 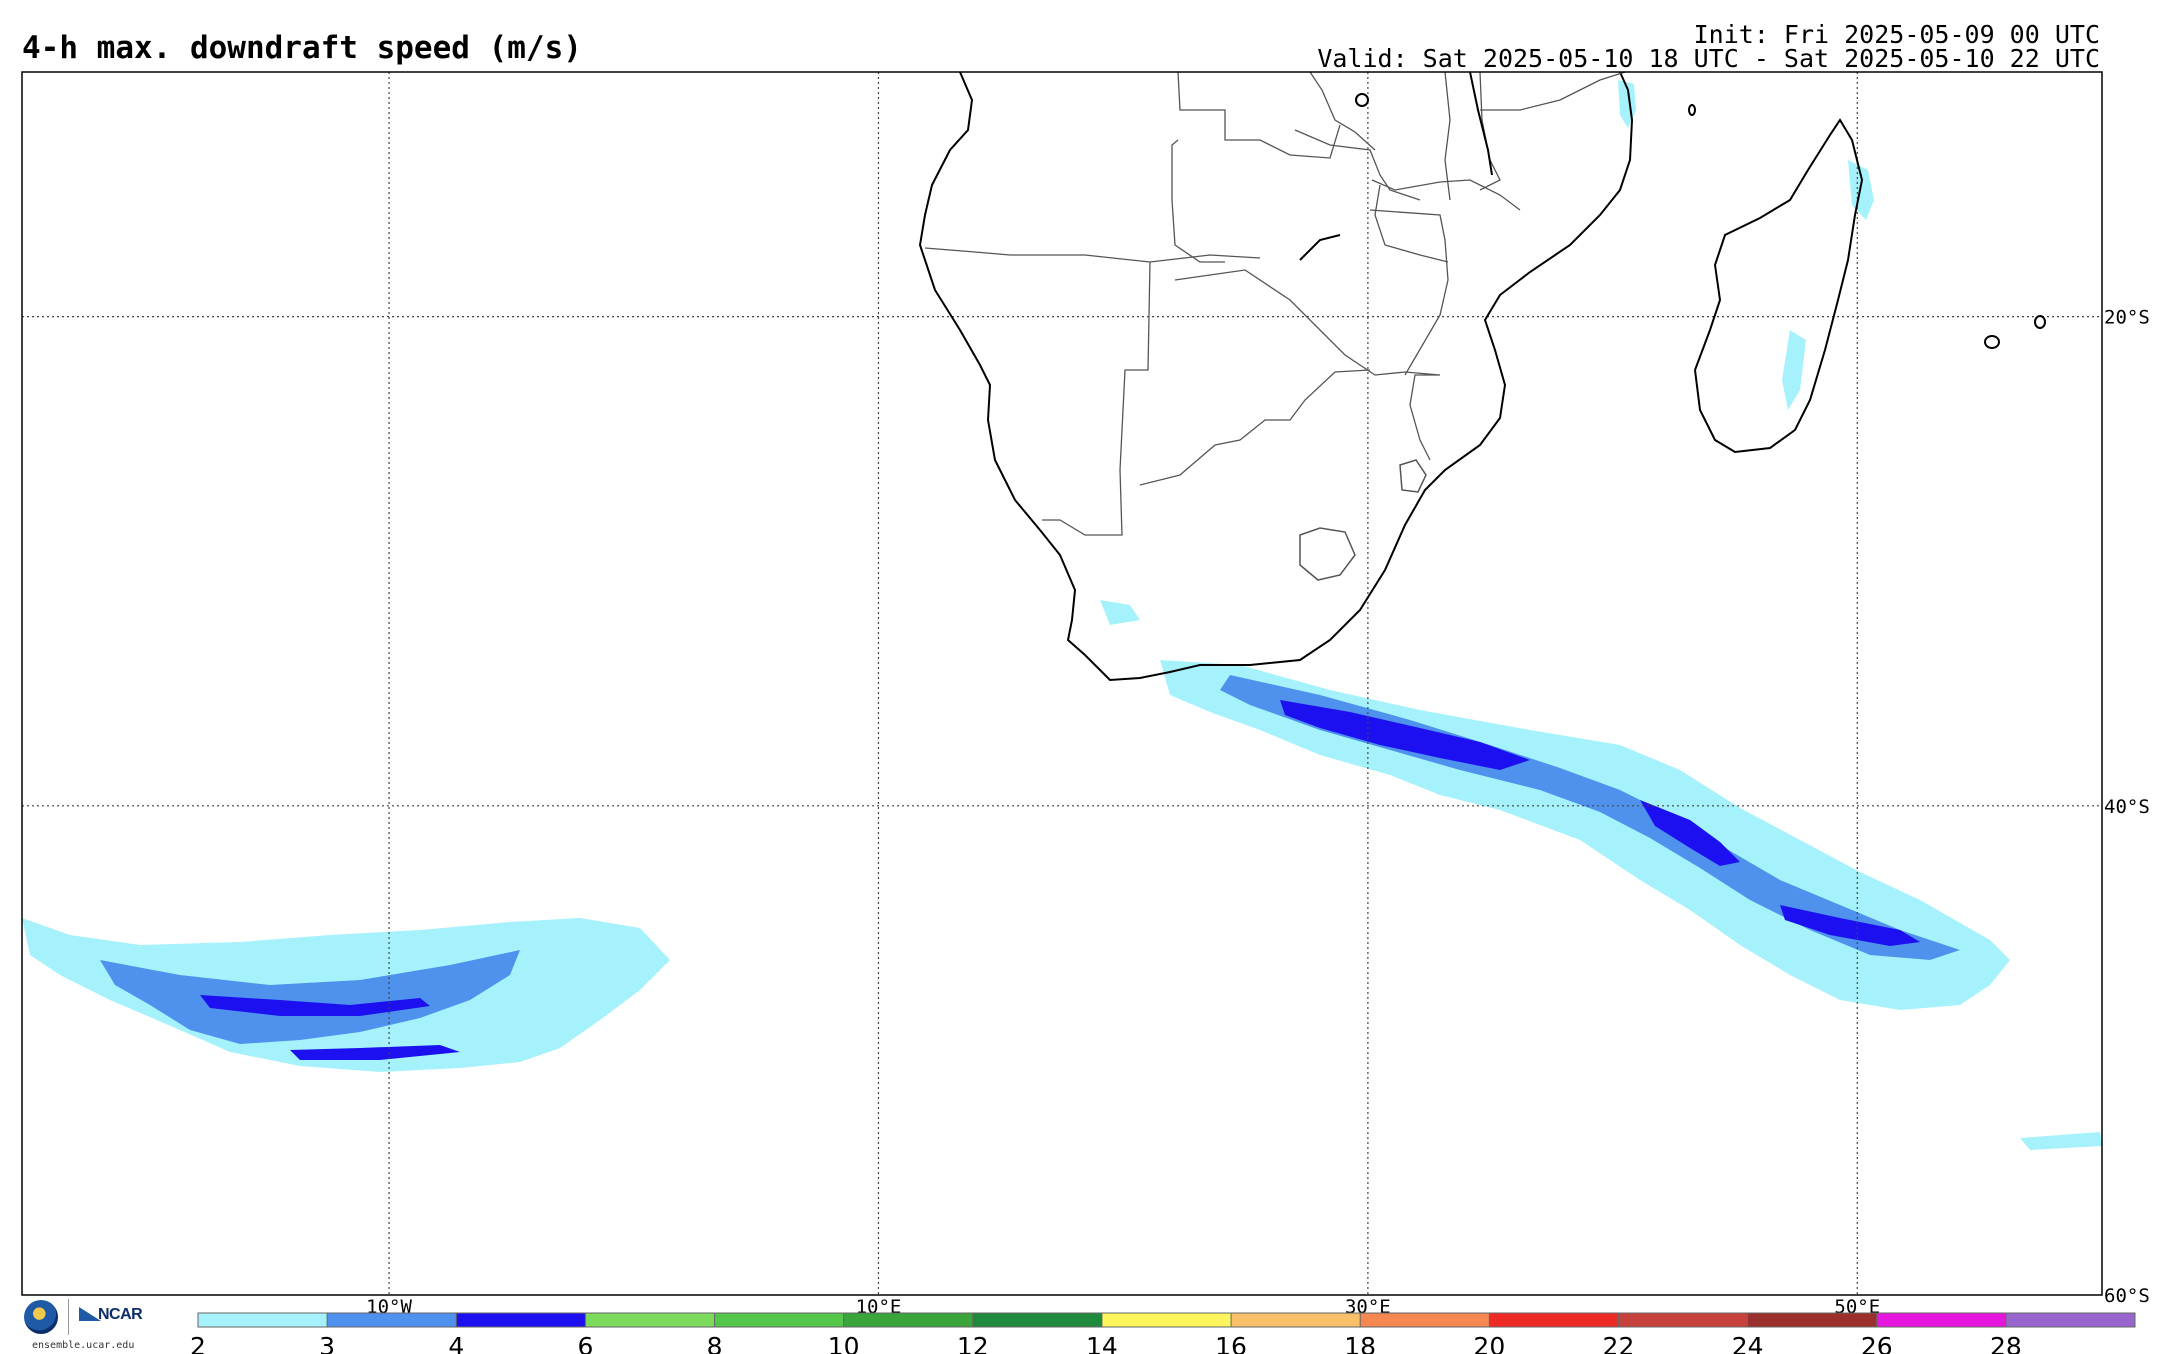 I want to click on africa-coast, so click(x=1276, y=376).